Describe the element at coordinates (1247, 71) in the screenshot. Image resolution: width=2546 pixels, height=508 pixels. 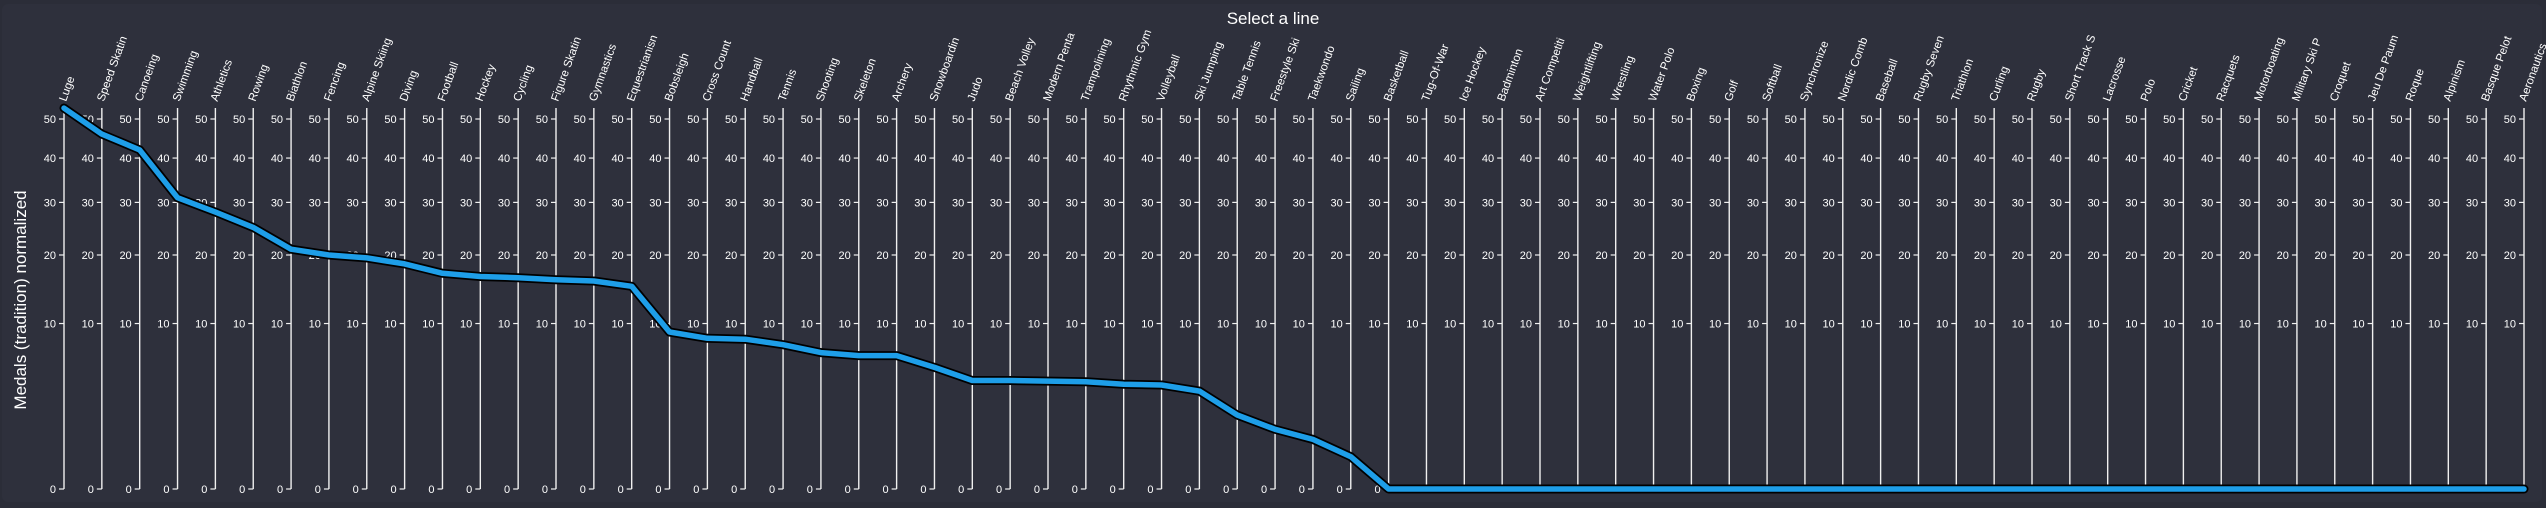
I see `axis-name: Table Tennis` at that location.